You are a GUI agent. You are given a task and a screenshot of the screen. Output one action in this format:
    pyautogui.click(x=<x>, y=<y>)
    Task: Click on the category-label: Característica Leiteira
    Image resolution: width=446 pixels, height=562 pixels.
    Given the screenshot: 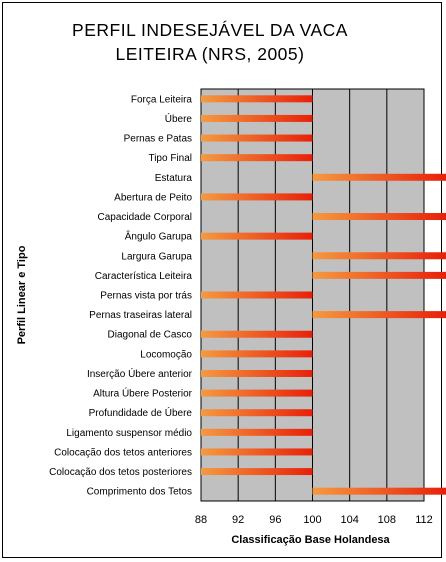 What is the action you would take?
    pyautogui.click(x=144, y=276)
    